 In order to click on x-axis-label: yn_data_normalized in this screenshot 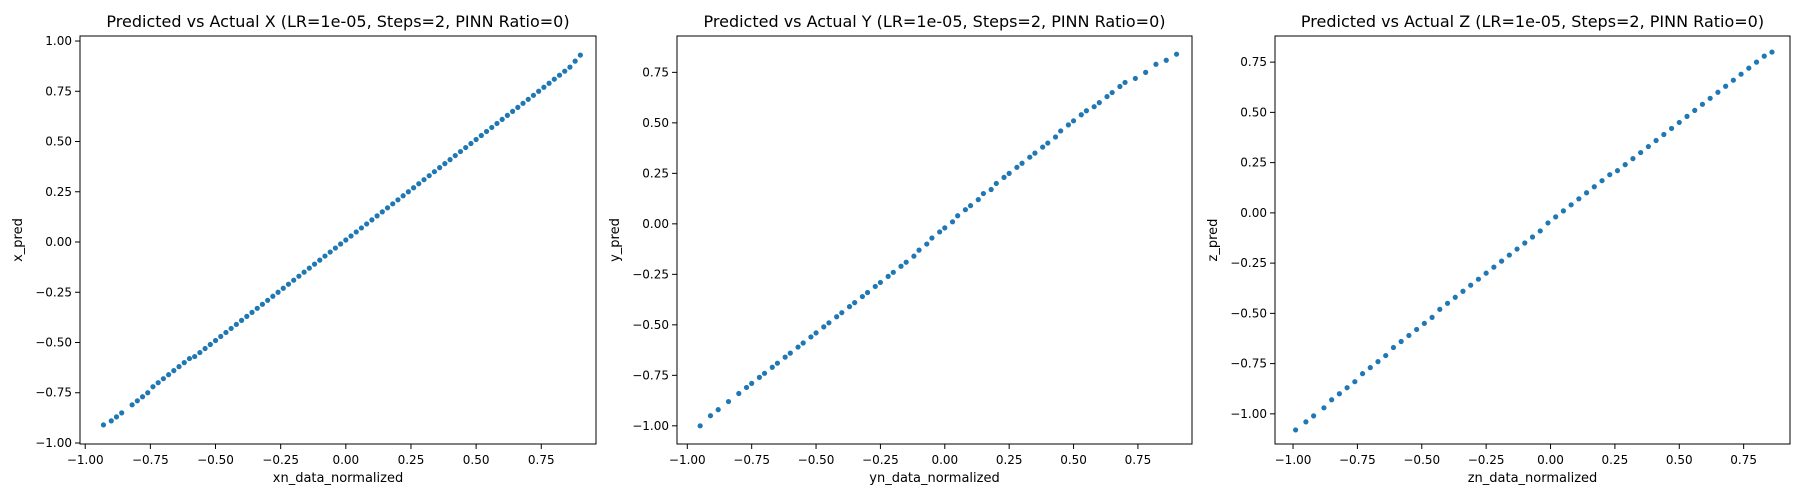, I will do `click(934, 478)`.